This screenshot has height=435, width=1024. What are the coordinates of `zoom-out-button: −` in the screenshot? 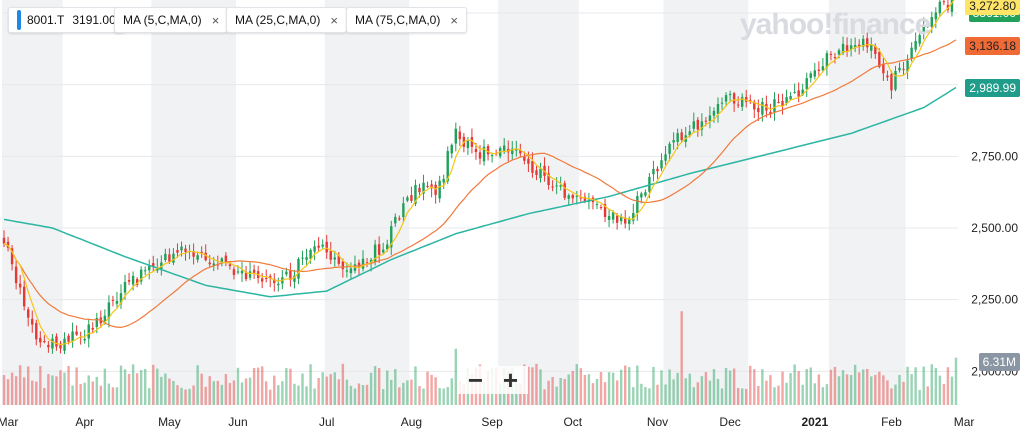 It's located at (475, 380).